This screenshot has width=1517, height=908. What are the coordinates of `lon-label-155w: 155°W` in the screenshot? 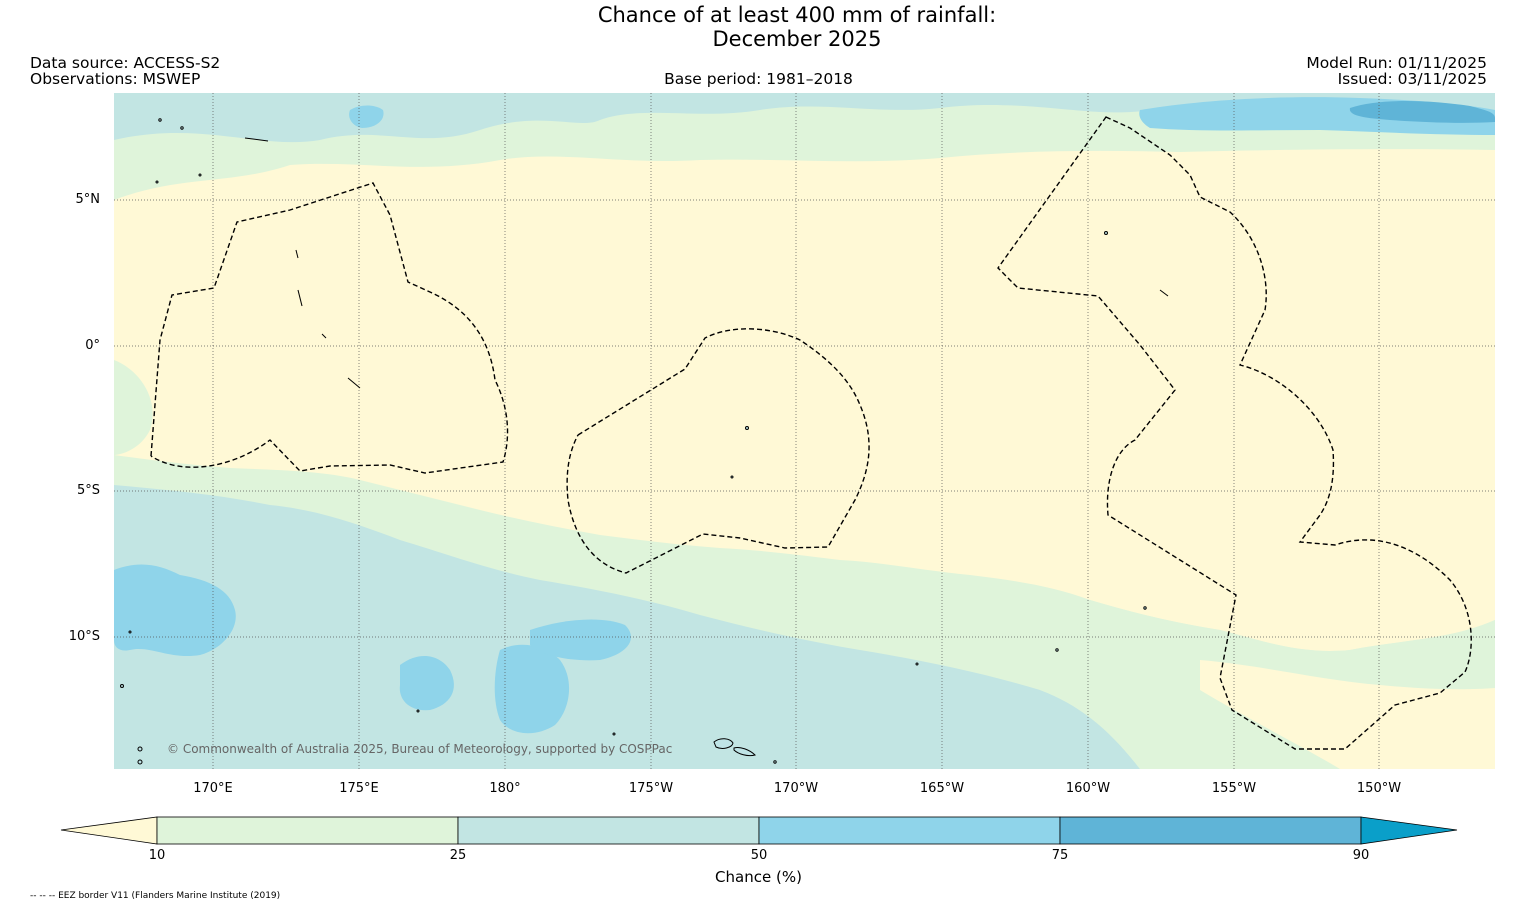 It's located at (1234, 788).